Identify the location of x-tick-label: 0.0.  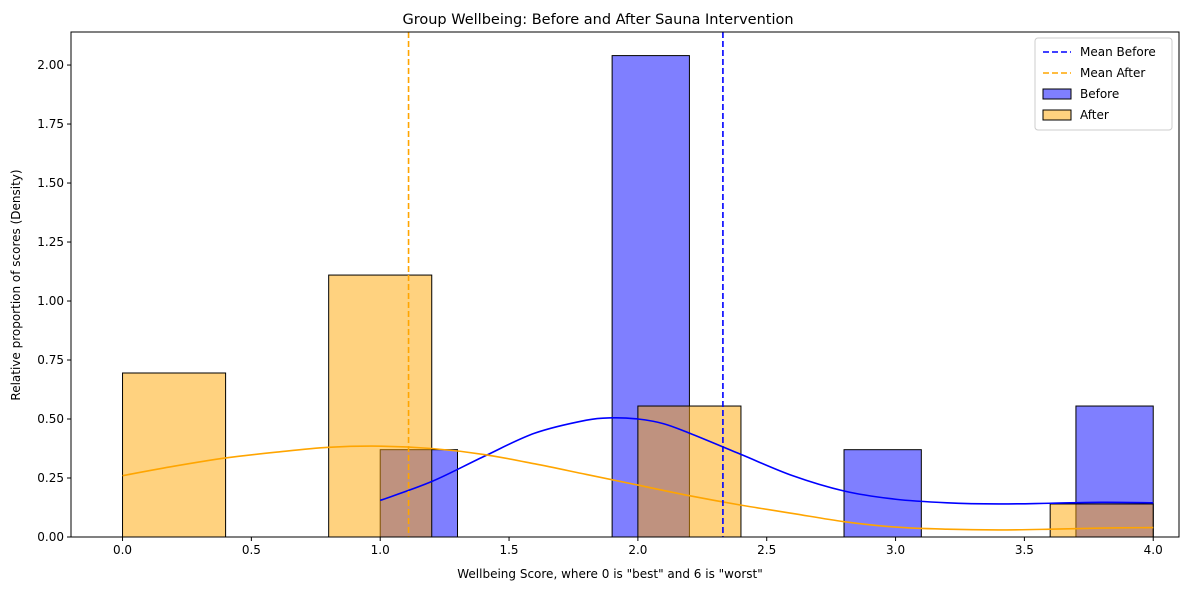
(122, 550).